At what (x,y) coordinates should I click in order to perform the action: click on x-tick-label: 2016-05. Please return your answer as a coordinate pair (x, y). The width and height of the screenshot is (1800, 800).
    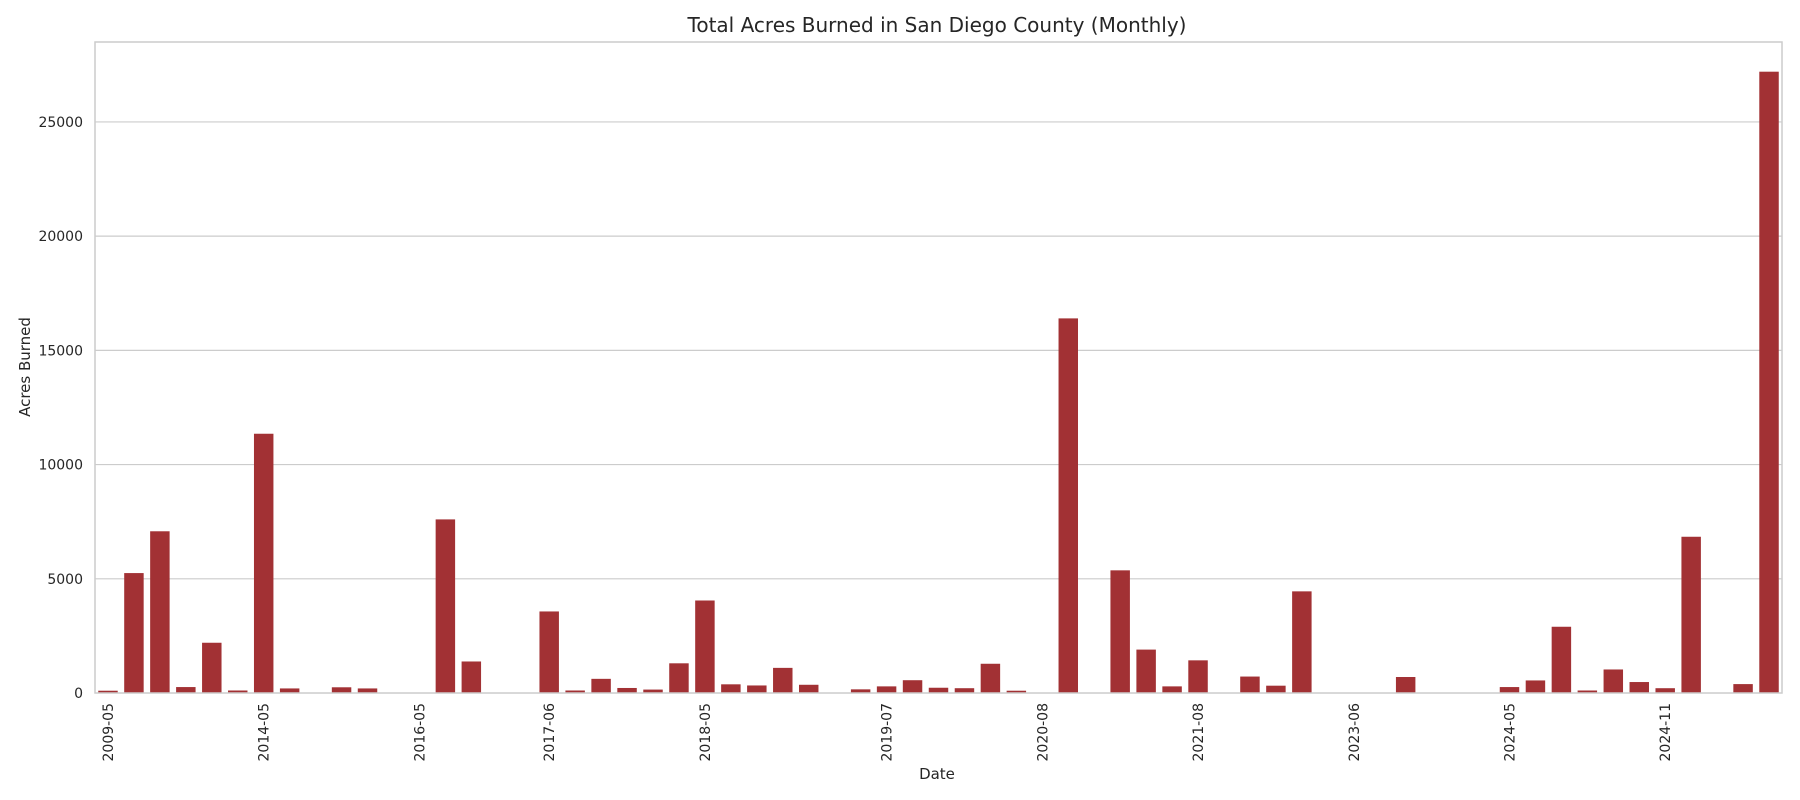
    Looking at the image, I should click on (420, 732).